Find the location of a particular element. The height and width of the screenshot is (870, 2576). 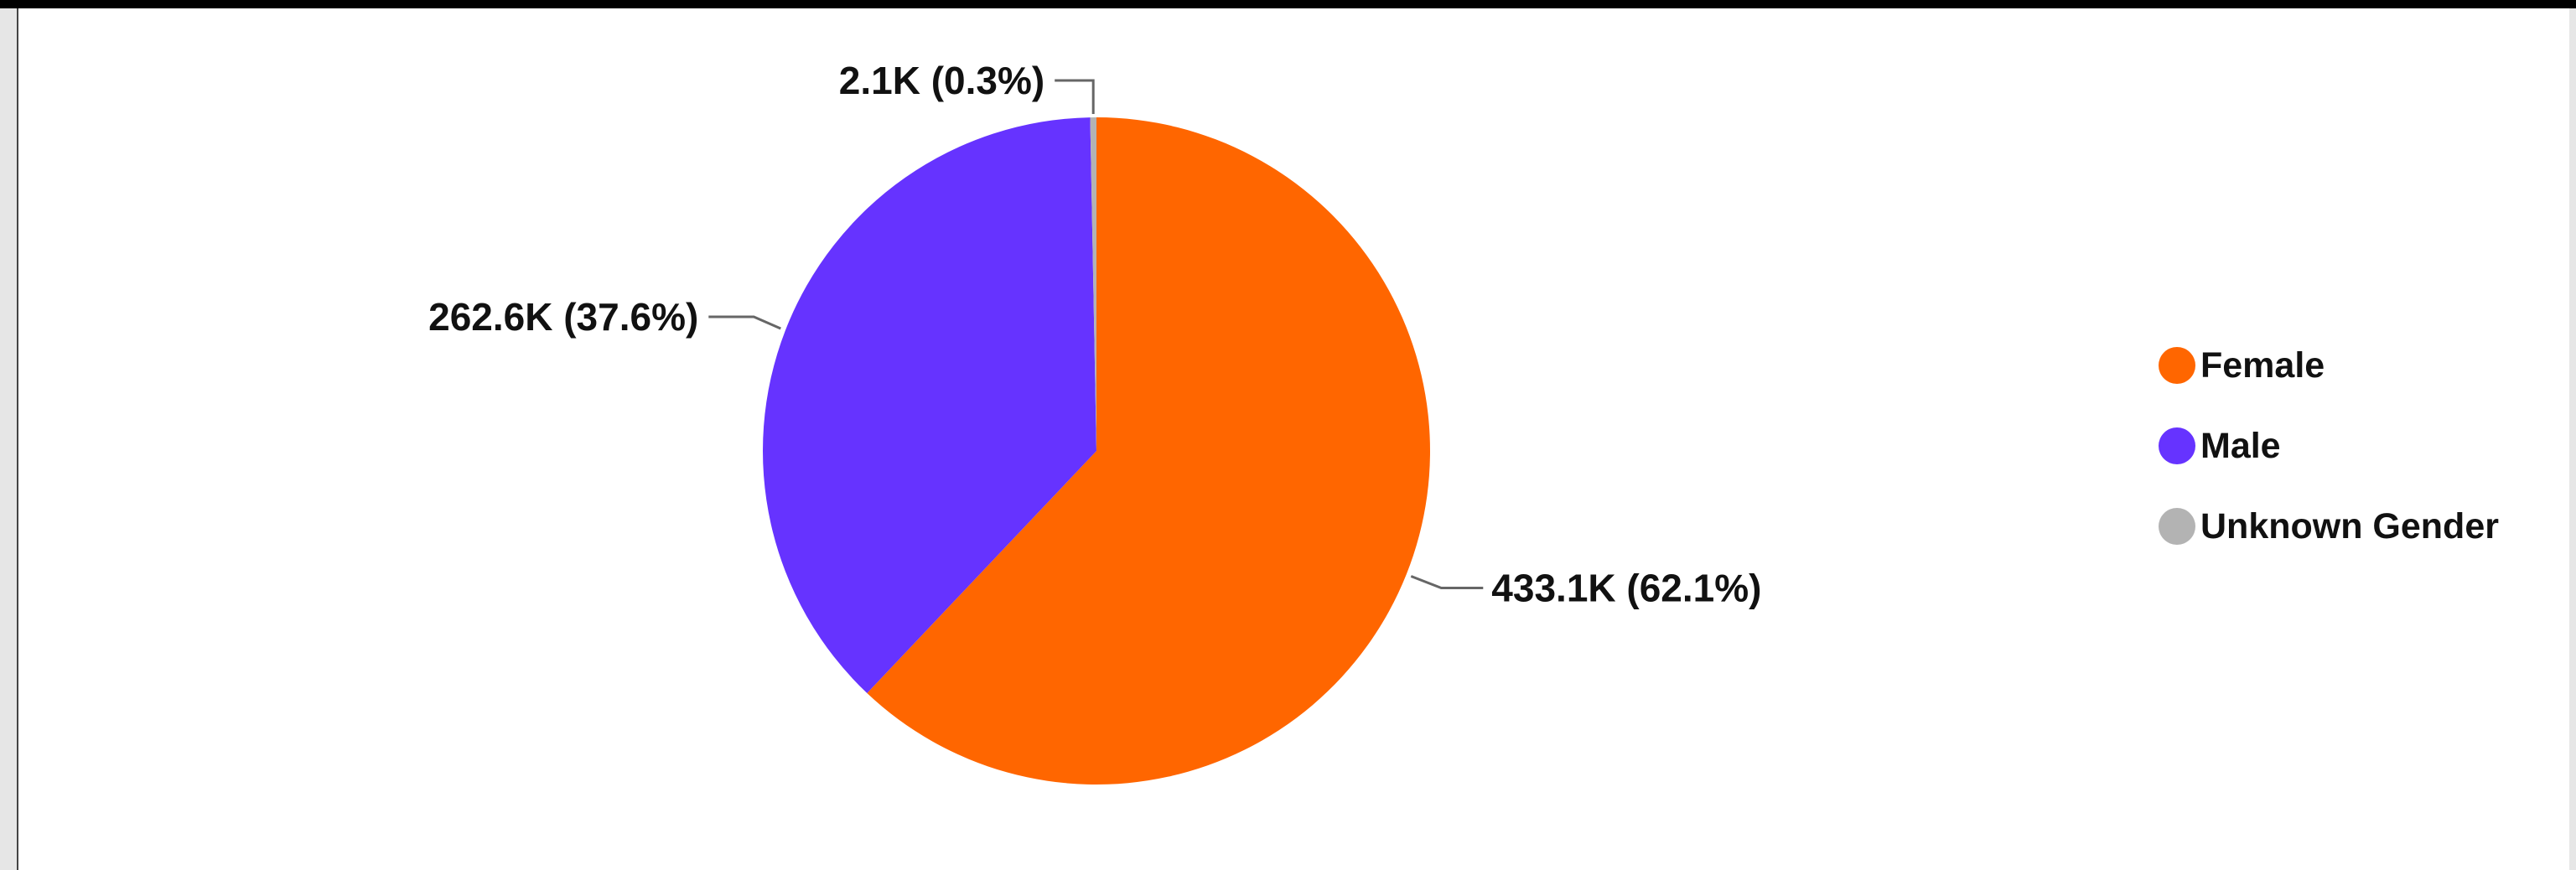

leader-line-unknown-gender is located at coordinates (1075, 96).